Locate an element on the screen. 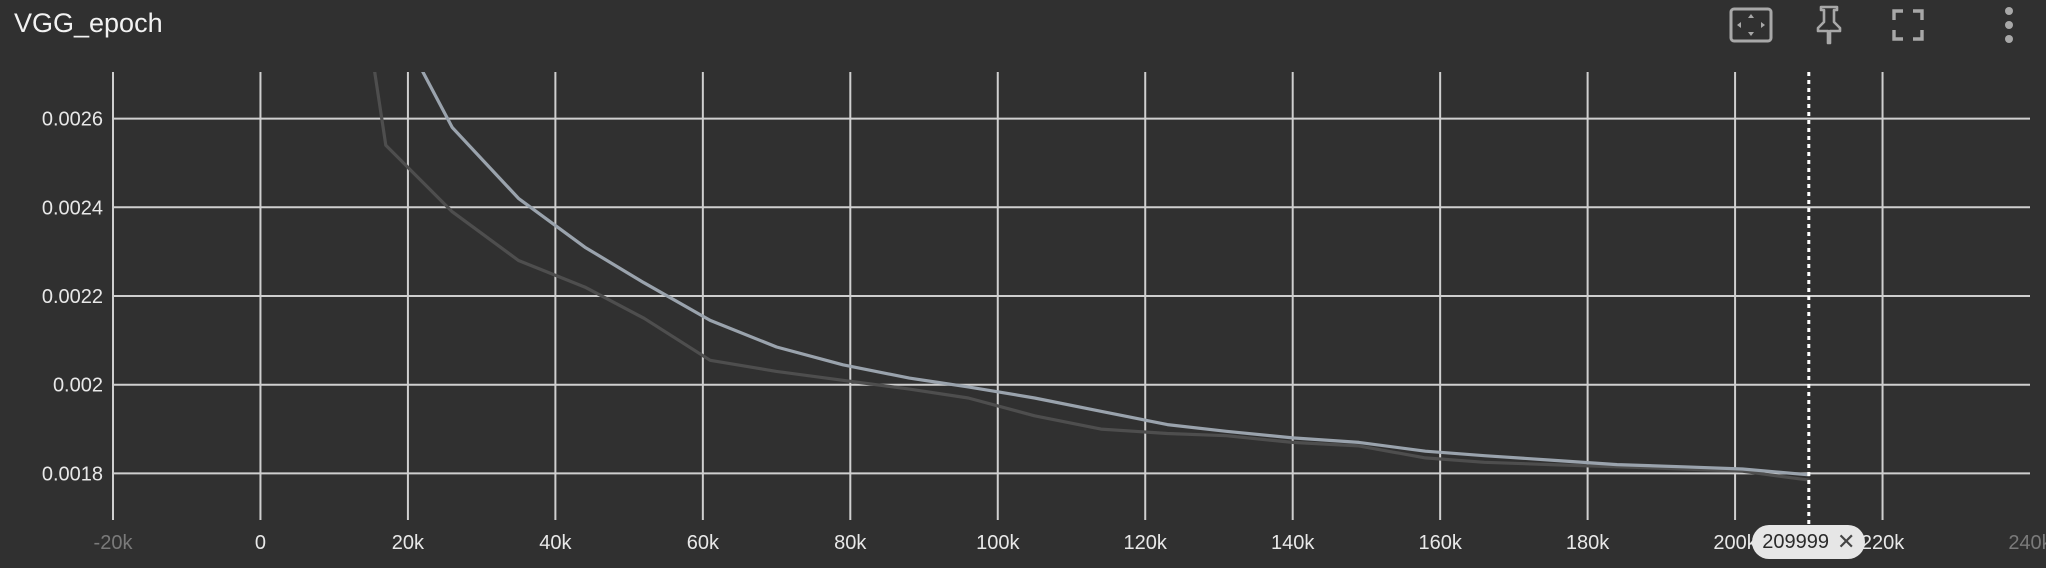  x-tick-label: -20k is located at coordinates (114, 543).